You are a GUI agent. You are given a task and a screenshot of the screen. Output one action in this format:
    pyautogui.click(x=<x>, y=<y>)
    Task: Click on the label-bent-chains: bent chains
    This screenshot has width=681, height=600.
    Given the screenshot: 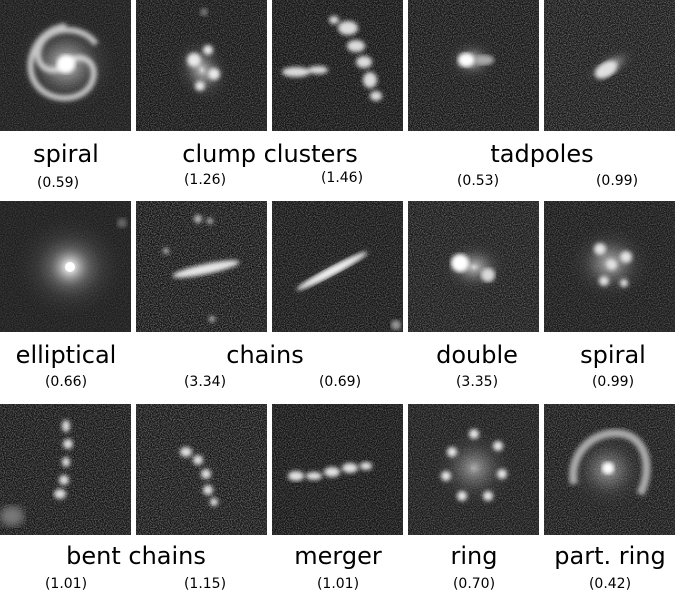 What is the action you would take?
    pyautogui.click(x=136, y=556)
    